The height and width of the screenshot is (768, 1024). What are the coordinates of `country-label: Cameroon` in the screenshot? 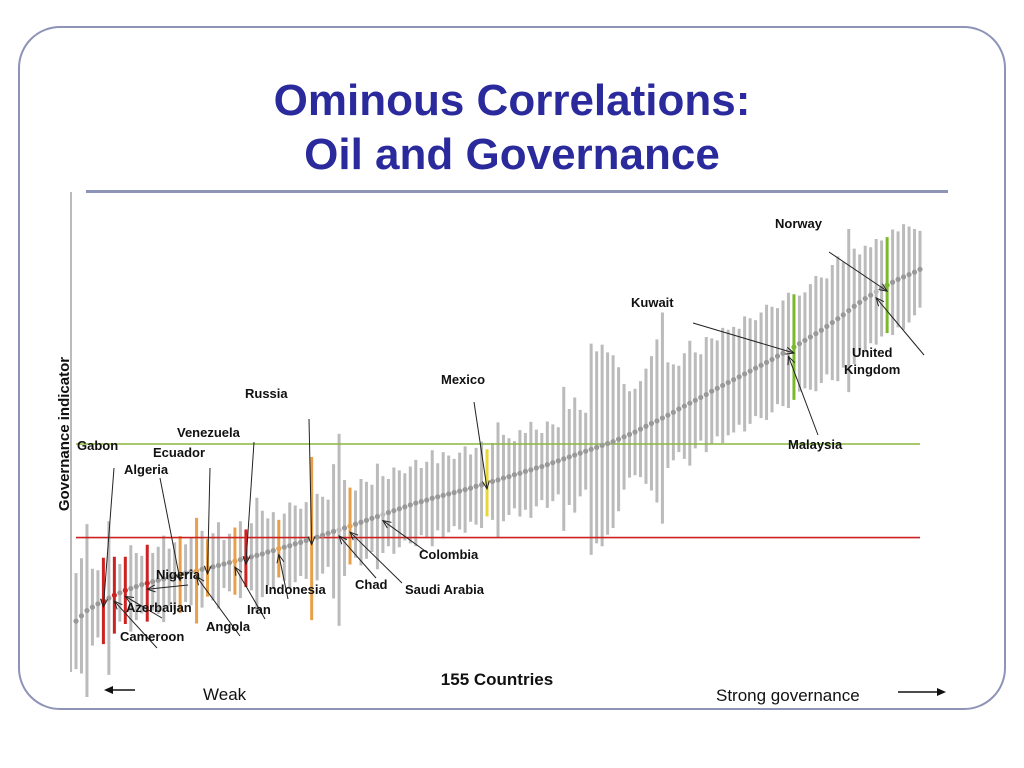 It's located at (152, 636).